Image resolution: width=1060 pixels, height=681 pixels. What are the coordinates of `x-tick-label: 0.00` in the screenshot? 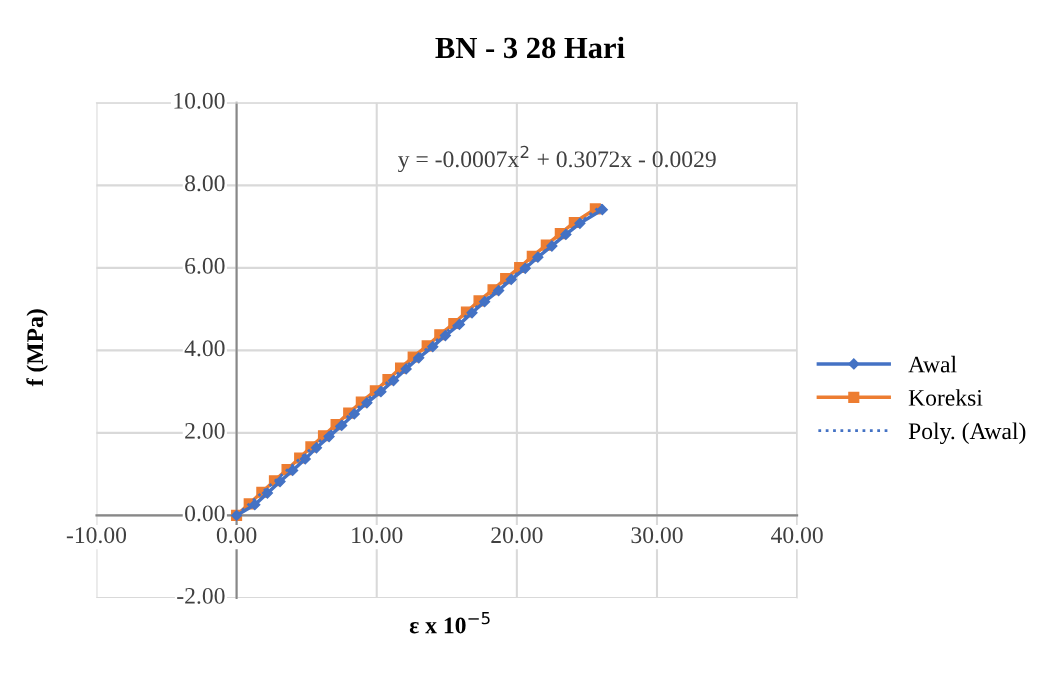 It's located at (236, 535).